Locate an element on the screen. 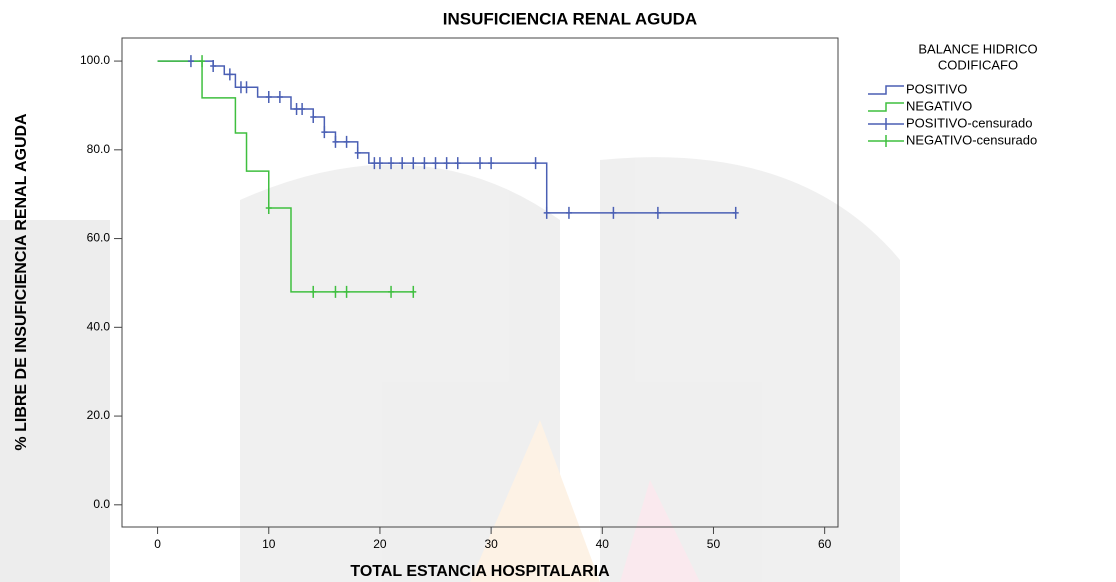 This screenshot has height=582, width=1116. legend-label: POSITIVO is located at coordinates (936, 88).